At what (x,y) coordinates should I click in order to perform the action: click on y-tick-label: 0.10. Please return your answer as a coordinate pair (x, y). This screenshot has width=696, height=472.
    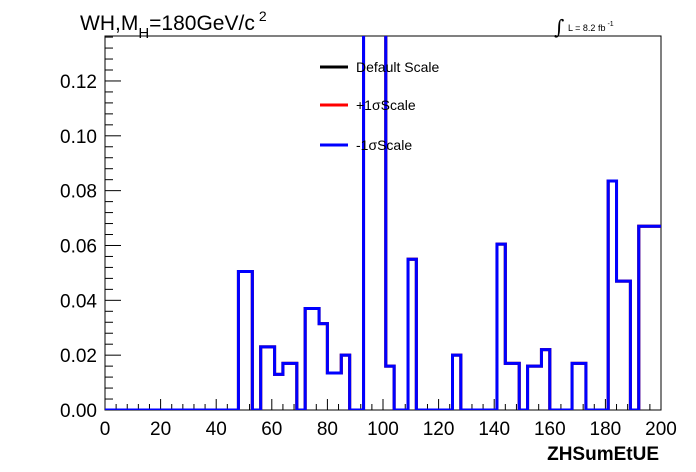
    Looking at the image, I should click on (78, 137).